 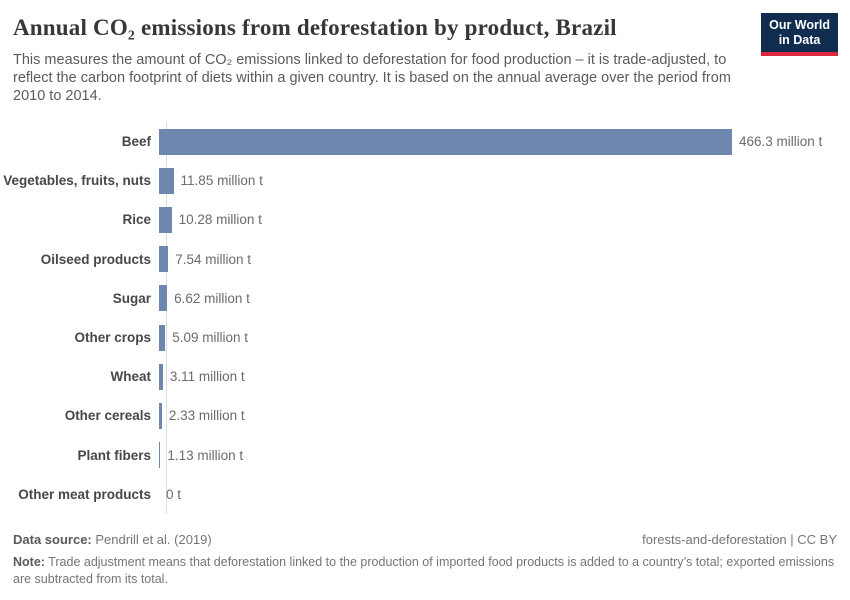 I want to click on value-label-oilseed-products: 7.54 million t, so click(x=213, y=259).